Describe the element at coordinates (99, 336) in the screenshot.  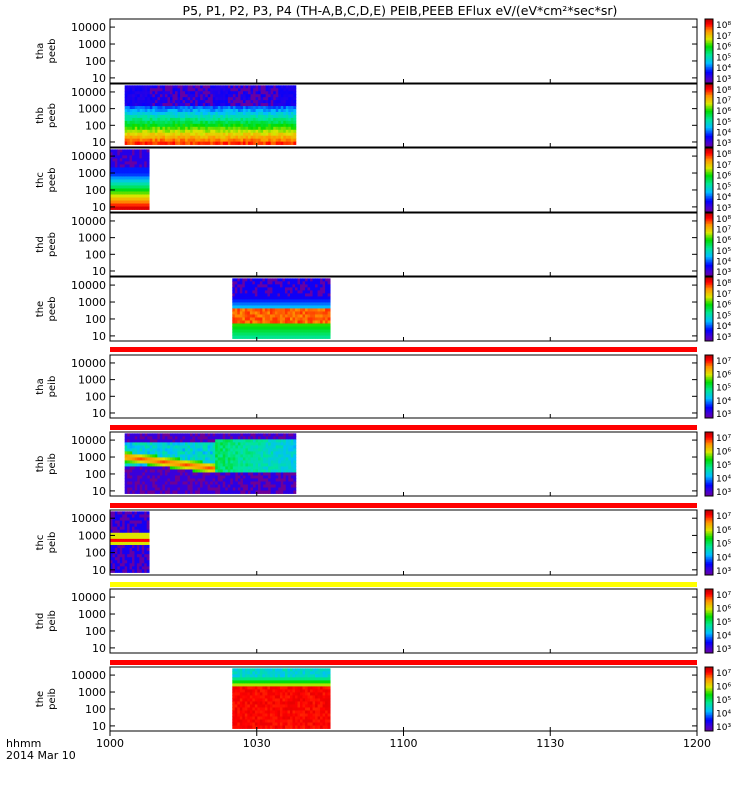
I see `y-tick-label: 10` at that location.